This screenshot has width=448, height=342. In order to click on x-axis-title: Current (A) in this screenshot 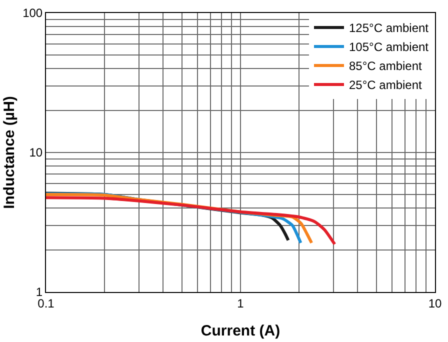, I will do `click(240, 331)`.